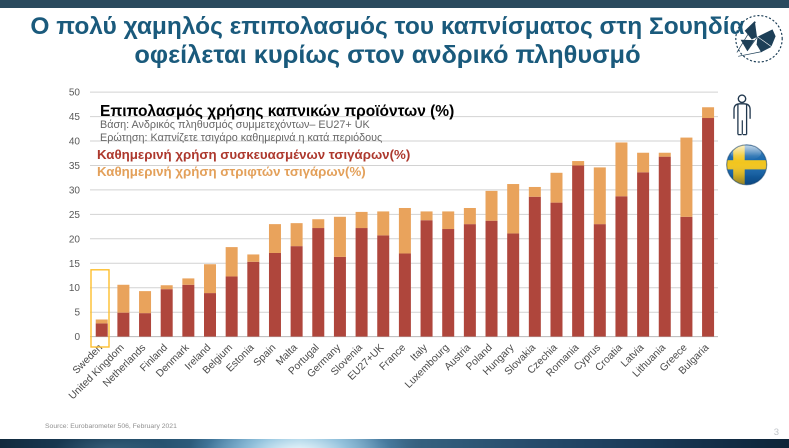 The image size is (789, 448). Describe the element at coordinates (77, 313) in the screenshot. I see `svg-text: 5` at that location.